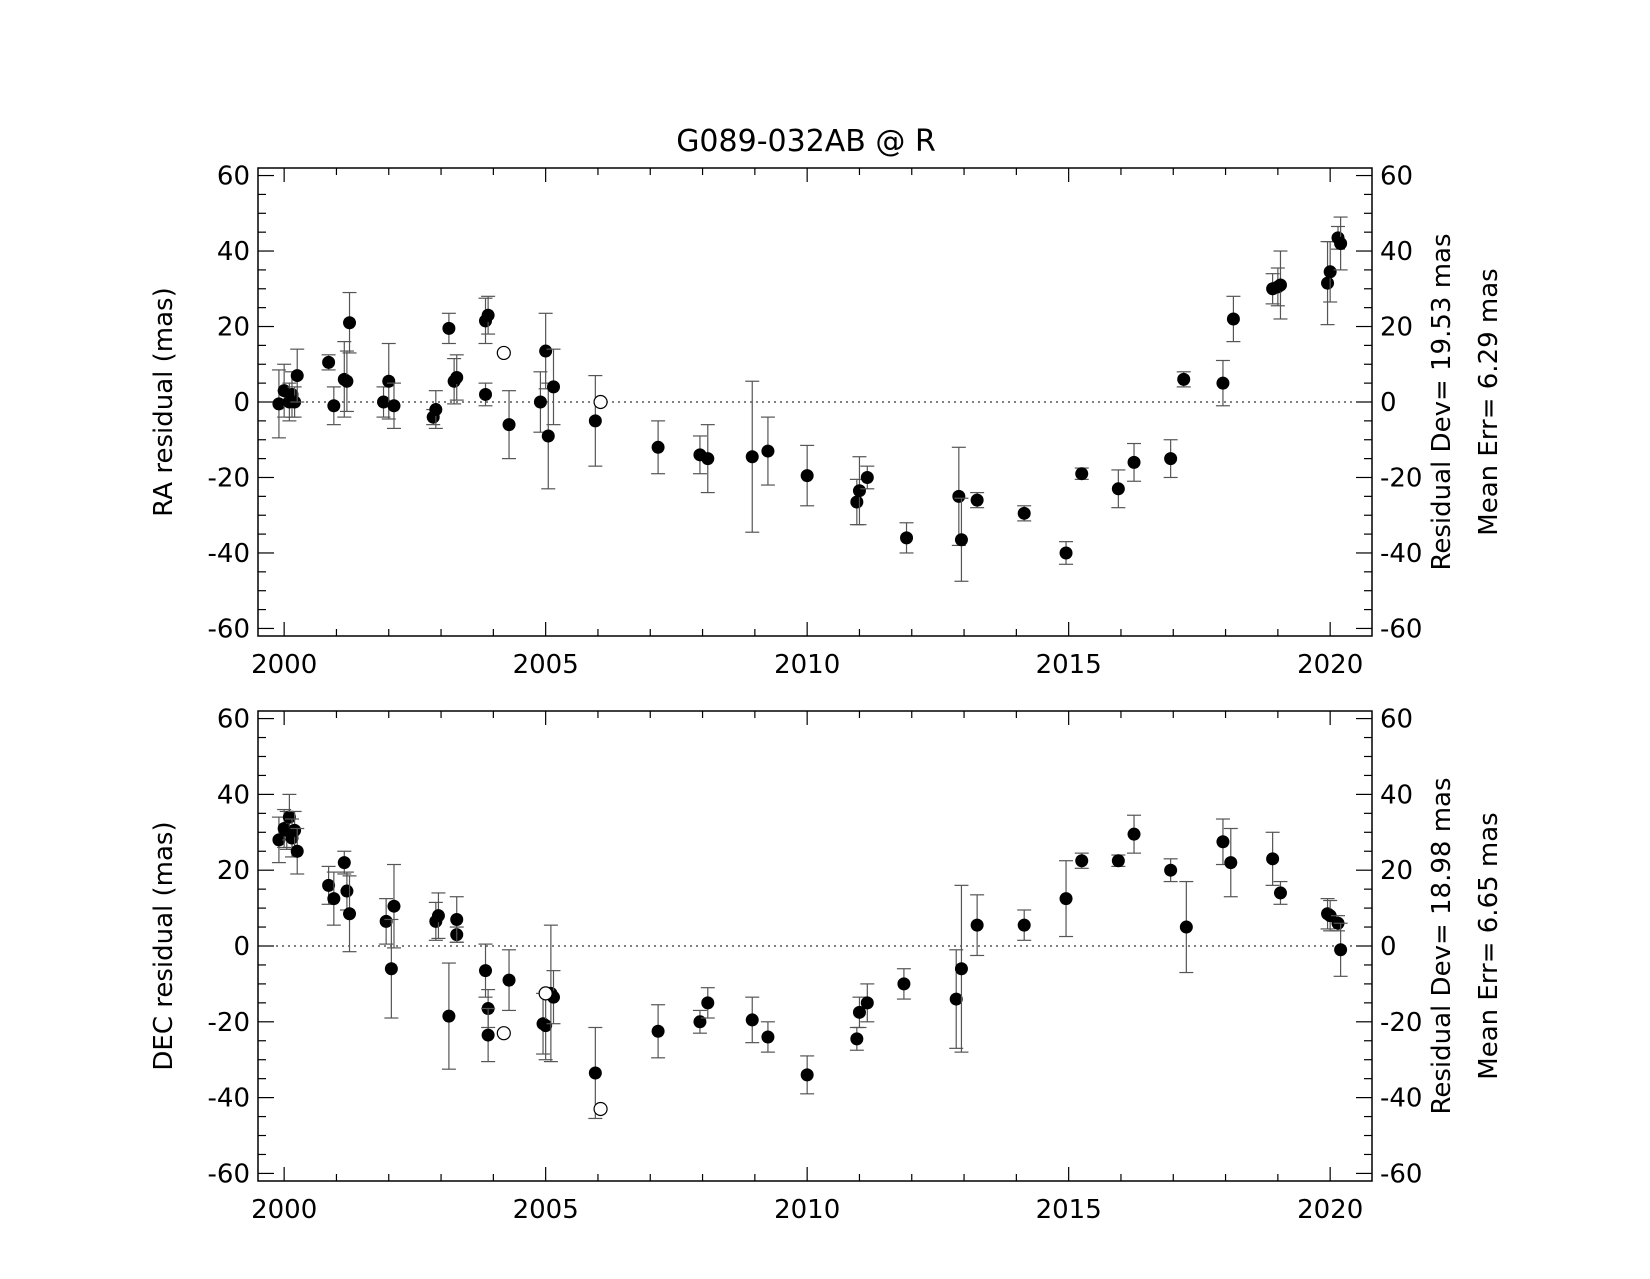 This screenshot has width=1650, height=1279. I want to click on dec-ytick-label-left: -20, so click(229, 1023).